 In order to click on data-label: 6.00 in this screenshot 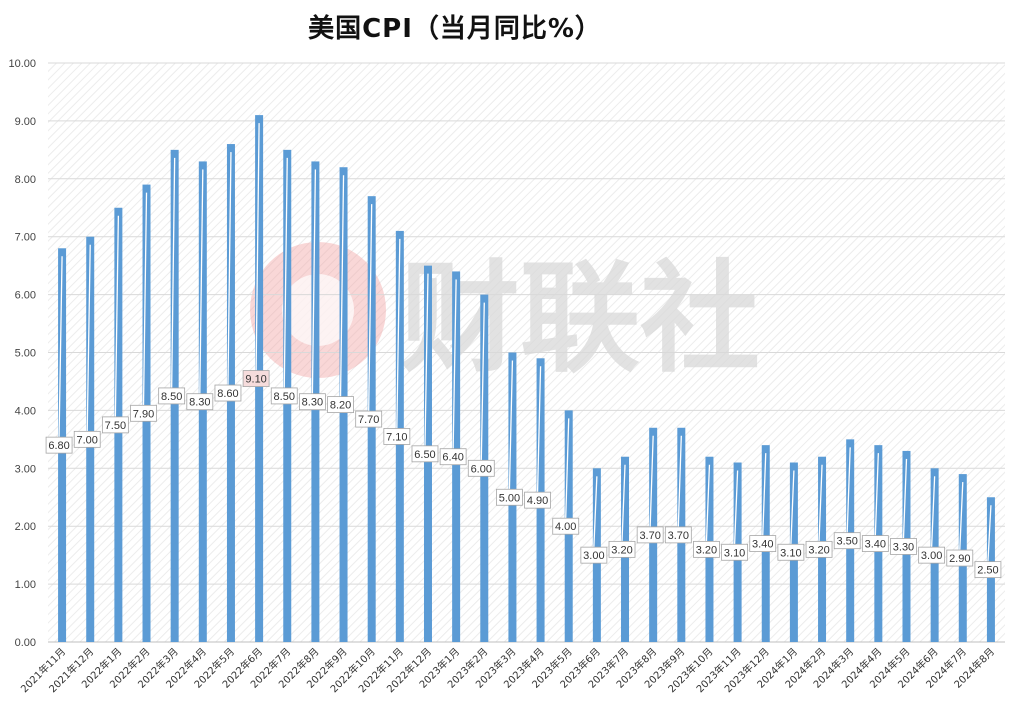, I will do `click(481, 469)`.